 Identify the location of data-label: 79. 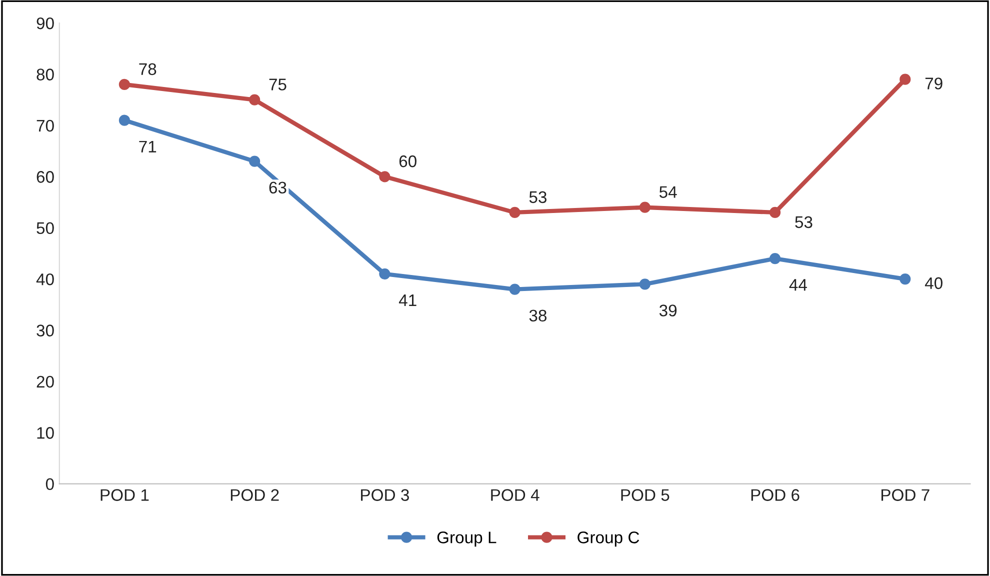
(933, 84).